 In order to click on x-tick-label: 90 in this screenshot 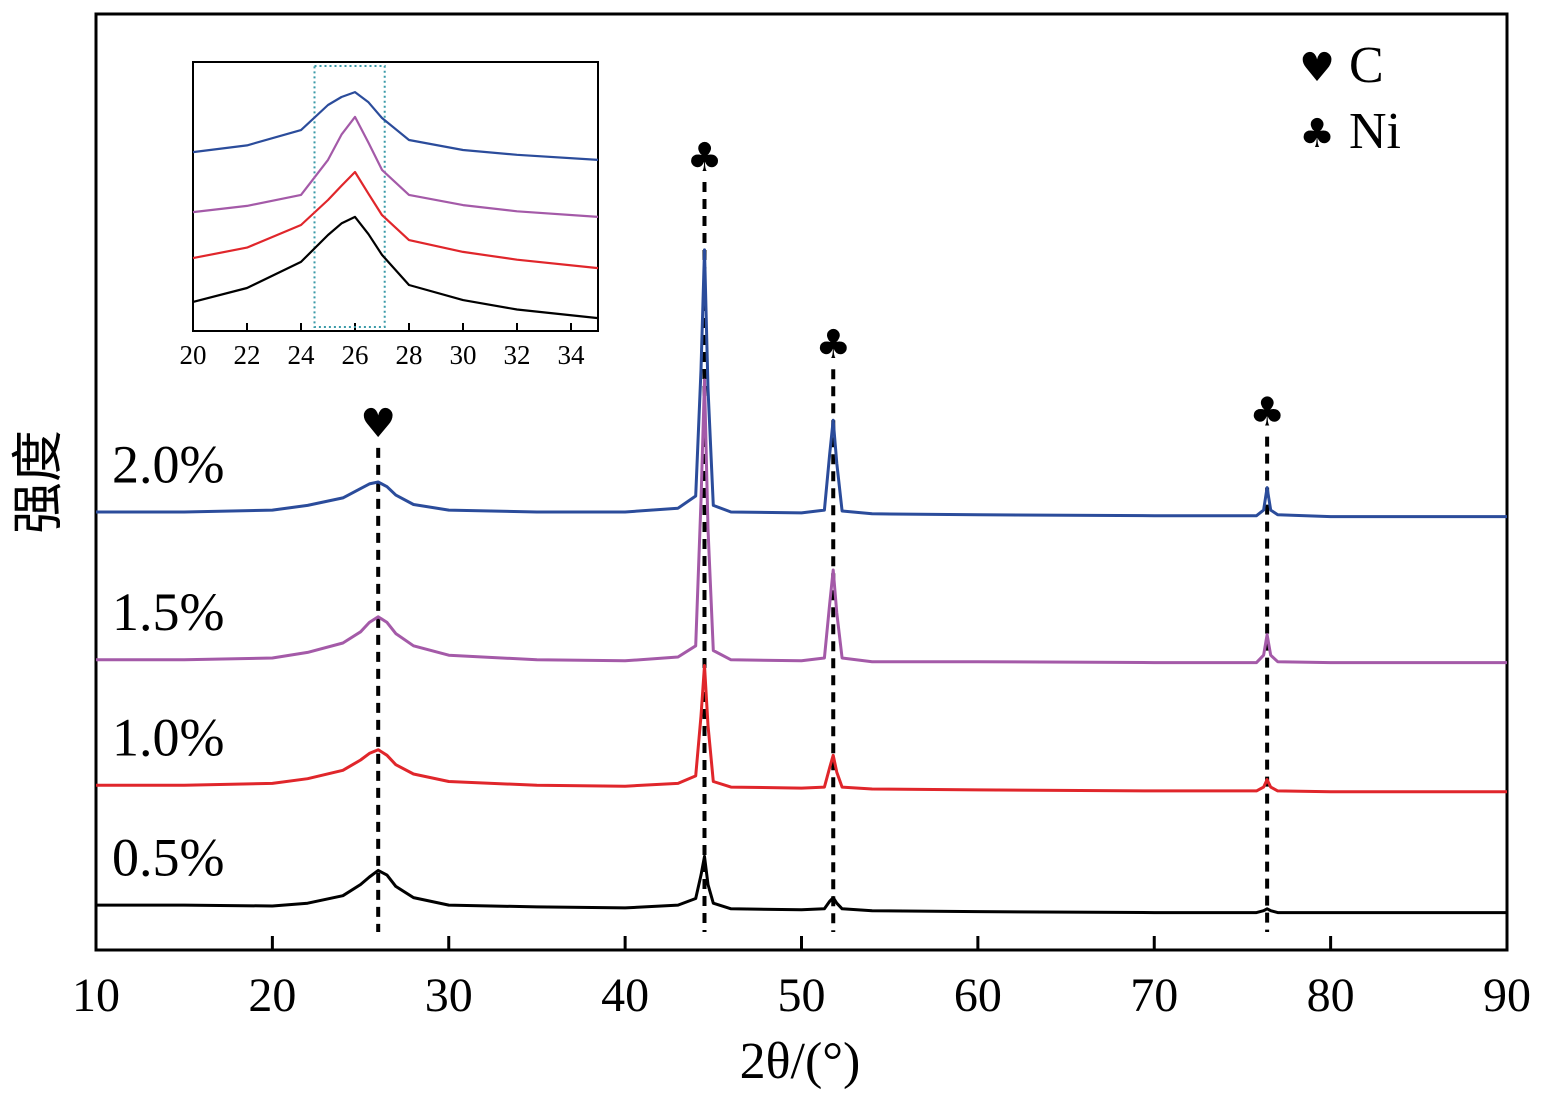, I will do `click(1507, 995)`.